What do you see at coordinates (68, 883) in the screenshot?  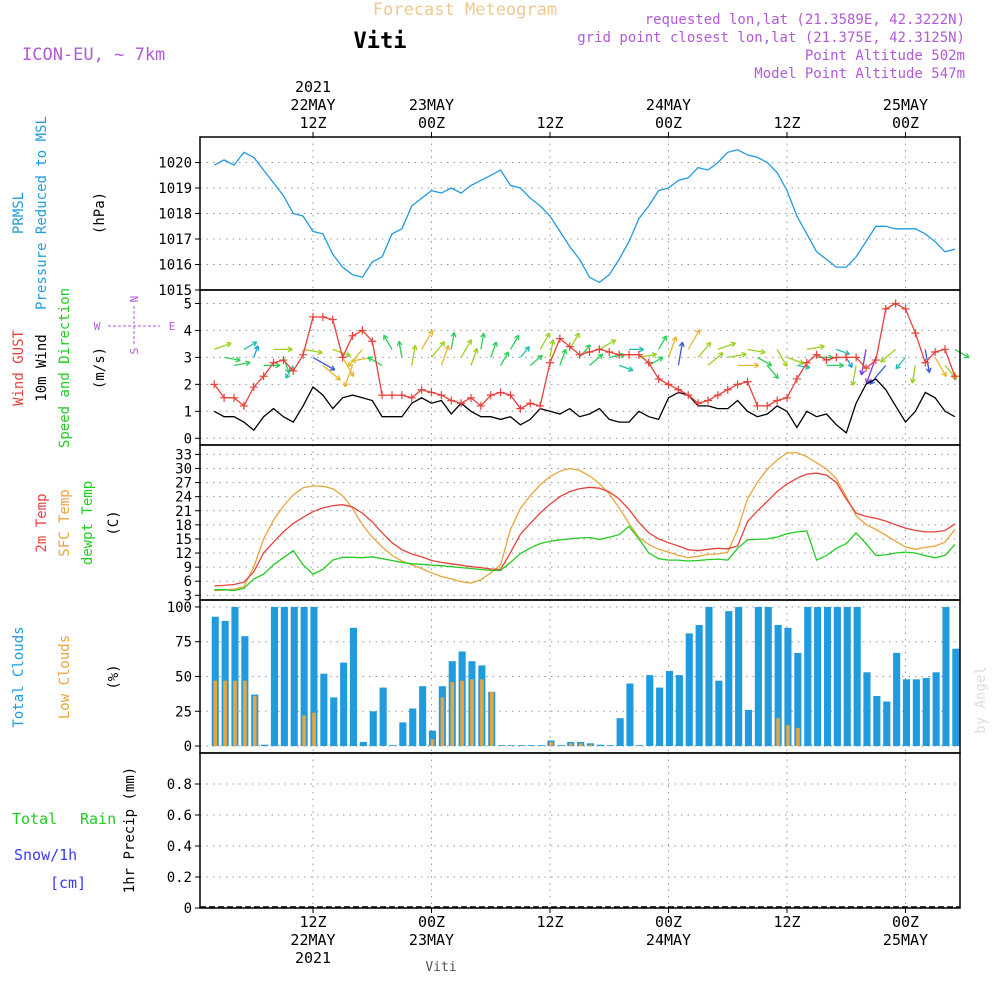 I see `precip-label-cm: [cm]` at bounding box center [68, 883].